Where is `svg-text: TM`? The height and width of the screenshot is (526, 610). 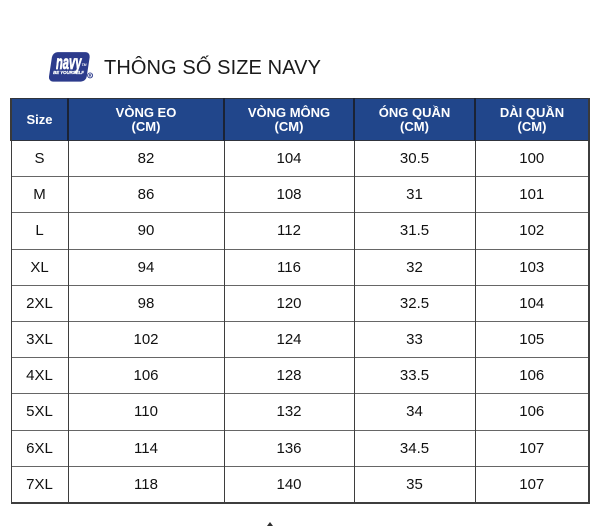 svg-text: TM is located at coordinates (84, 65).